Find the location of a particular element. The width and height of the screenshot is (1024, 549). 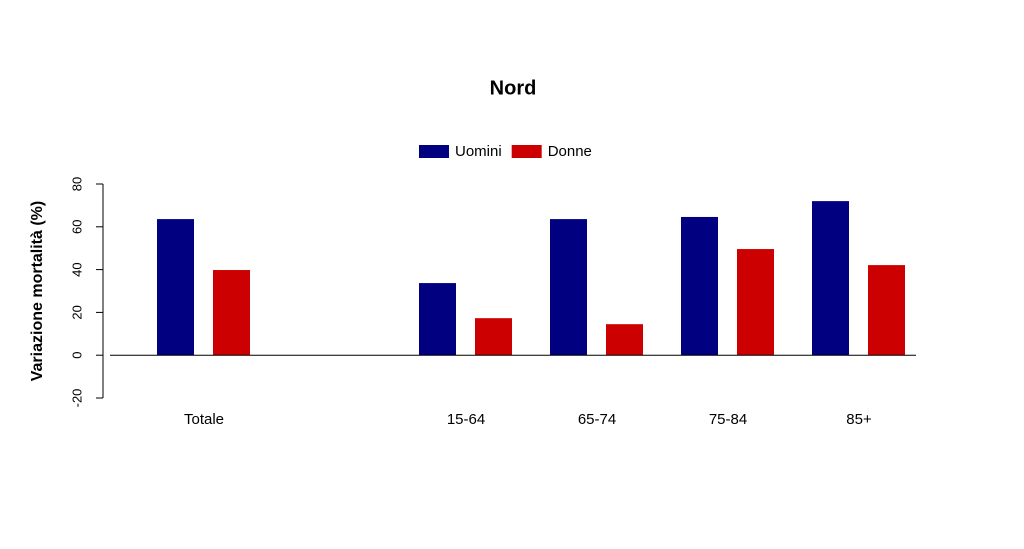

y-axis-label: Variazione mortalità (%) is located at coordinates (37, 291).